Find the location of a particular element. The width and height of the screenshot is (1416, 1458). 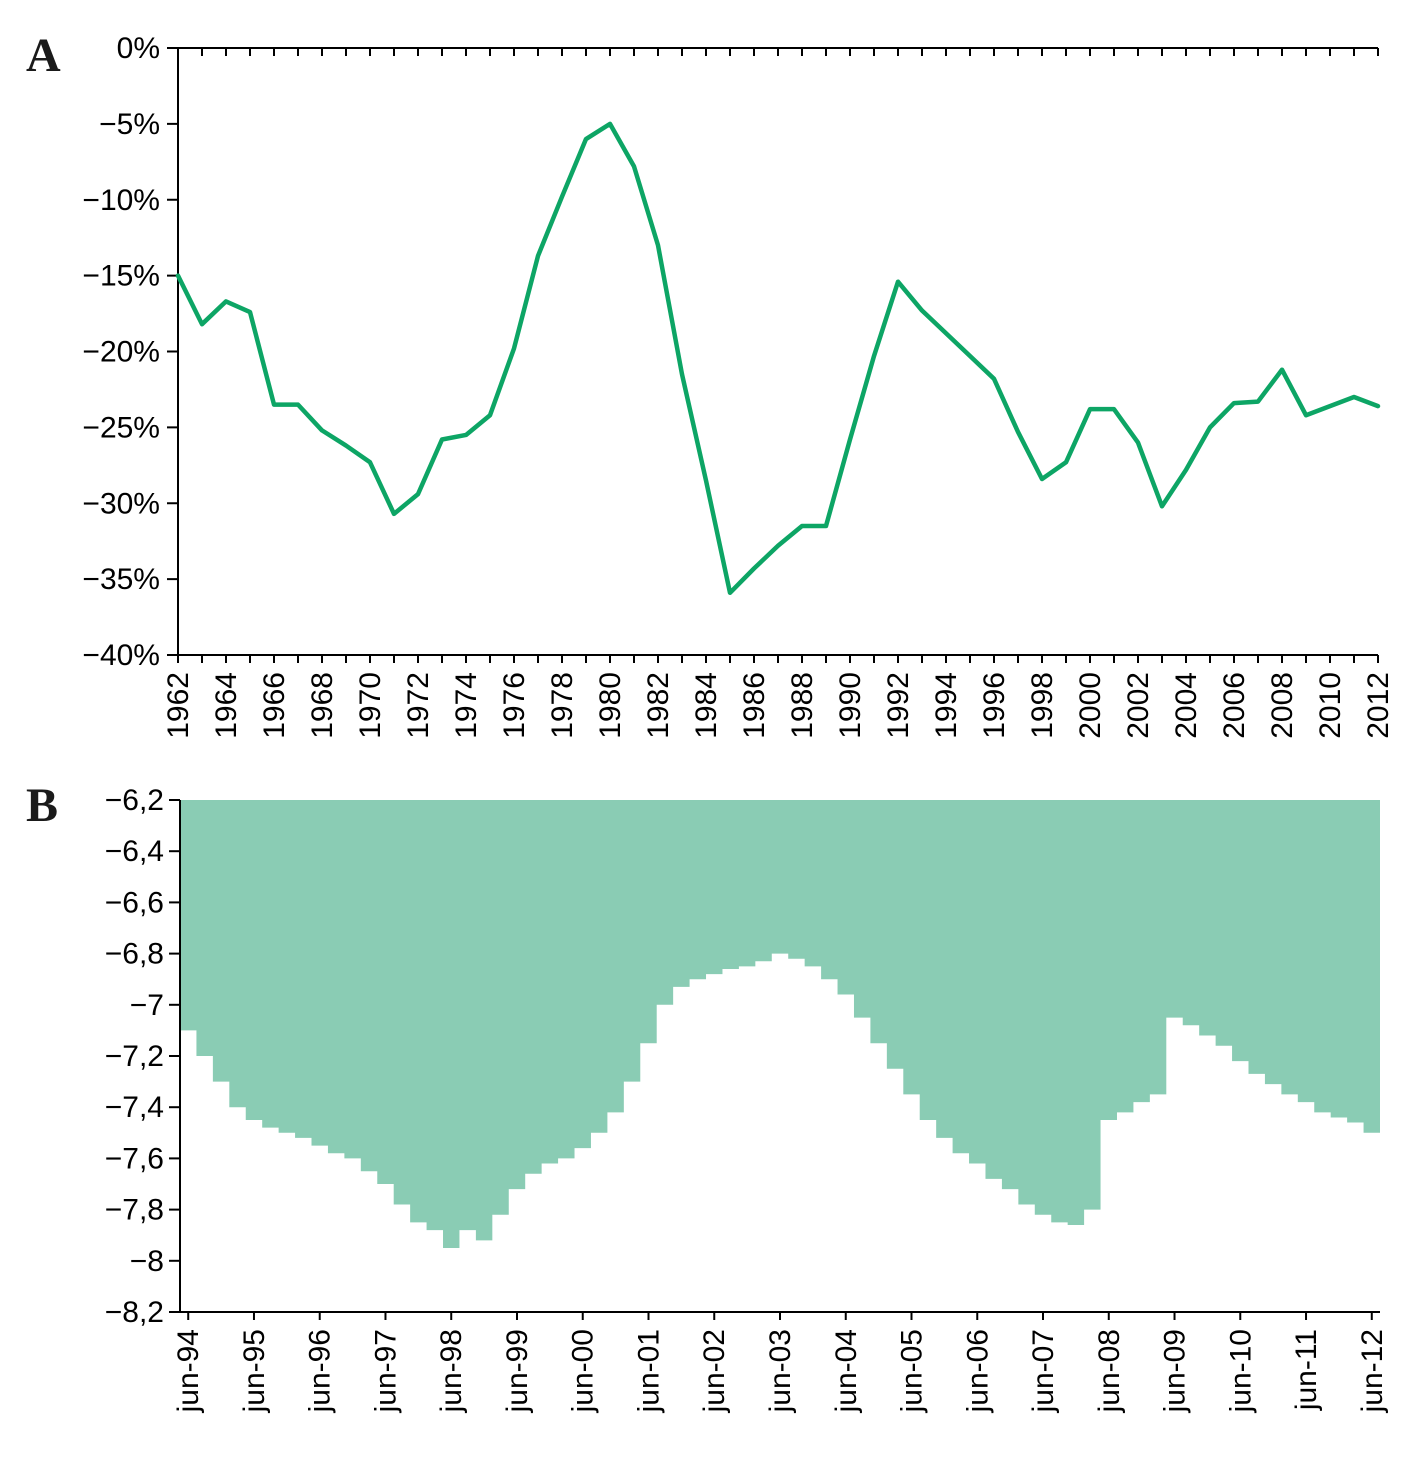

panel-a-xtick-label: 1996 is located at coordinates (994, 705).